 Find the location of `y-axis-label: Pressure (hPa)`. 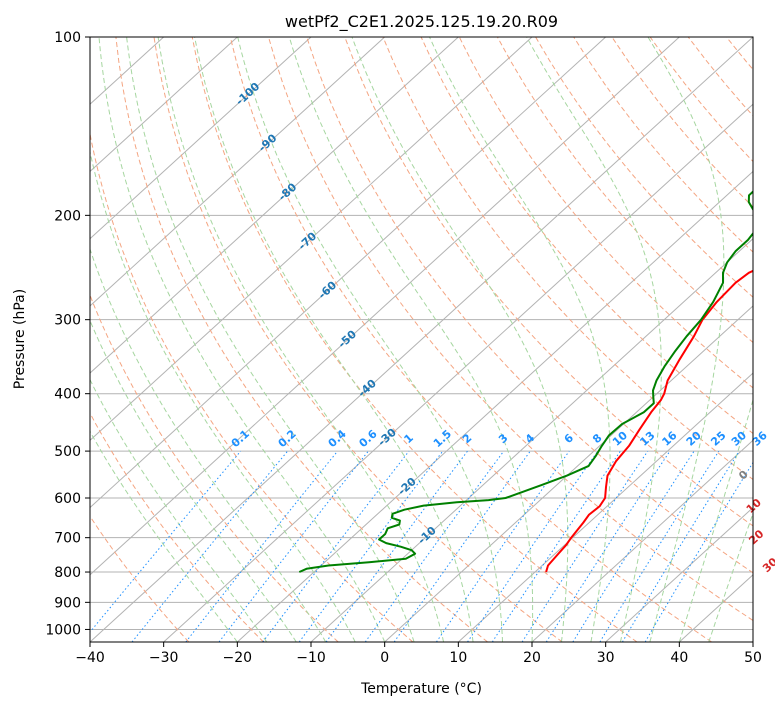

y-axis-label: Pressure (hPa) is located at coordinates (20, 339).